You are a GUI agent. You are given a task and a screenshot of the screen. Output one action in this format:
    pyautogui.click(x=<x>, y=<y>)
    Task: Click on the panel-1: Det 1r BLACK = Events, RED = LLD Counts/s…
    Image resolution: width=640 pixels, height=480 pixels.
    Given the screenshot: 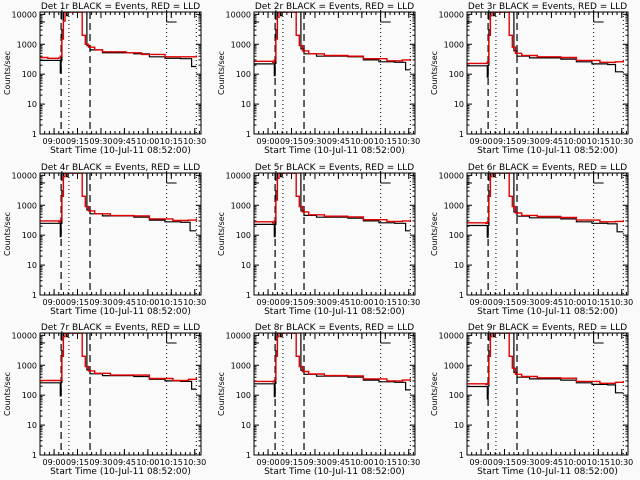 What is the action you would take?
    pyautogui.click(x=104, y=79)
    